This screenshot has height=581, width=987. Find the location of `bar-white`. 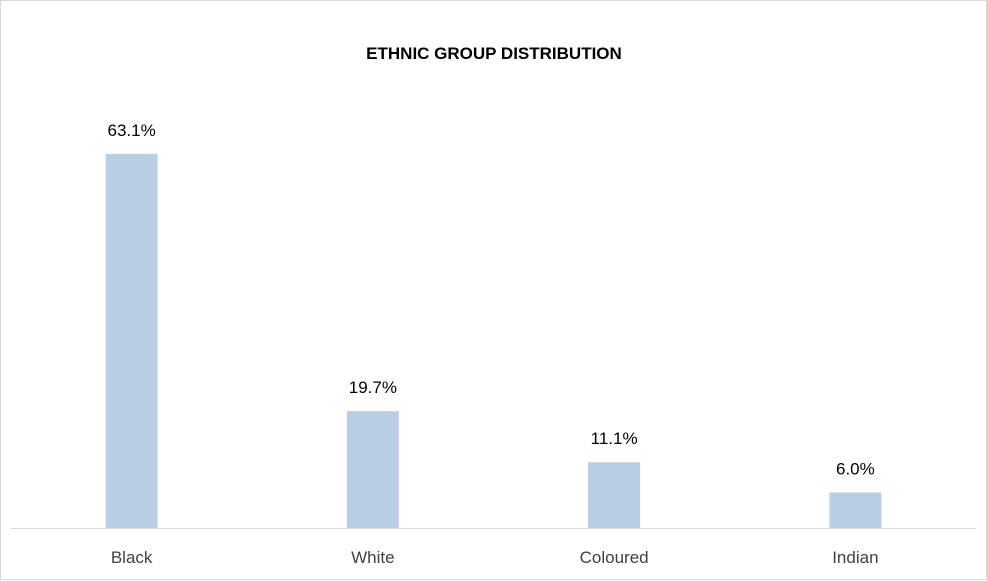

bar-white is located at coordinates (372, 469).